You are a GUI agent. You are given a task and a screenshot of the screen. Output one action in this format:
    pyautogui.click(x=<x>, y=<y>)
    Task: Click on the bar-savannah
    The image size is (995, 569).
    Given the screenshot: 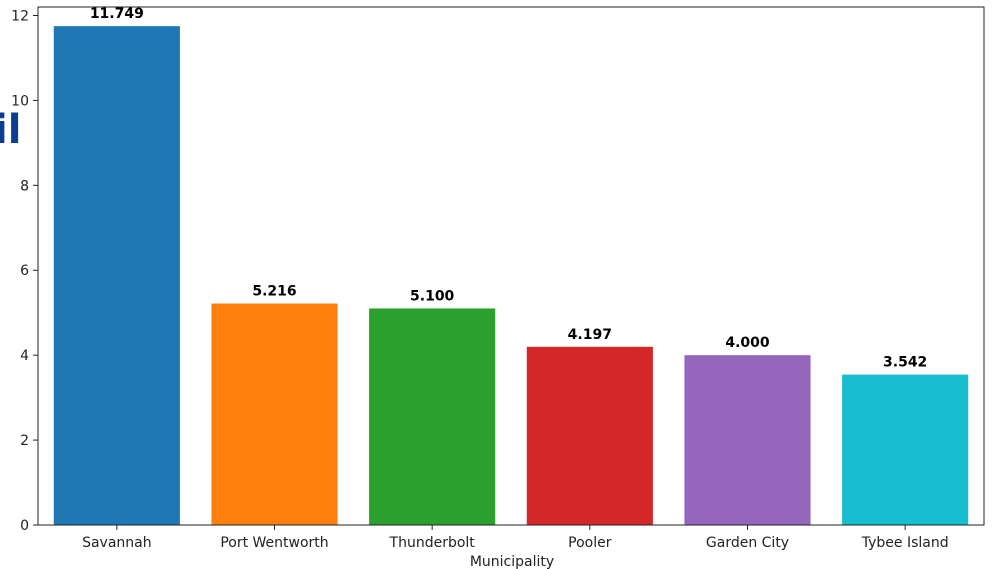 What is the action you would take?
    pyautogui.click(x=116, y=275)
    